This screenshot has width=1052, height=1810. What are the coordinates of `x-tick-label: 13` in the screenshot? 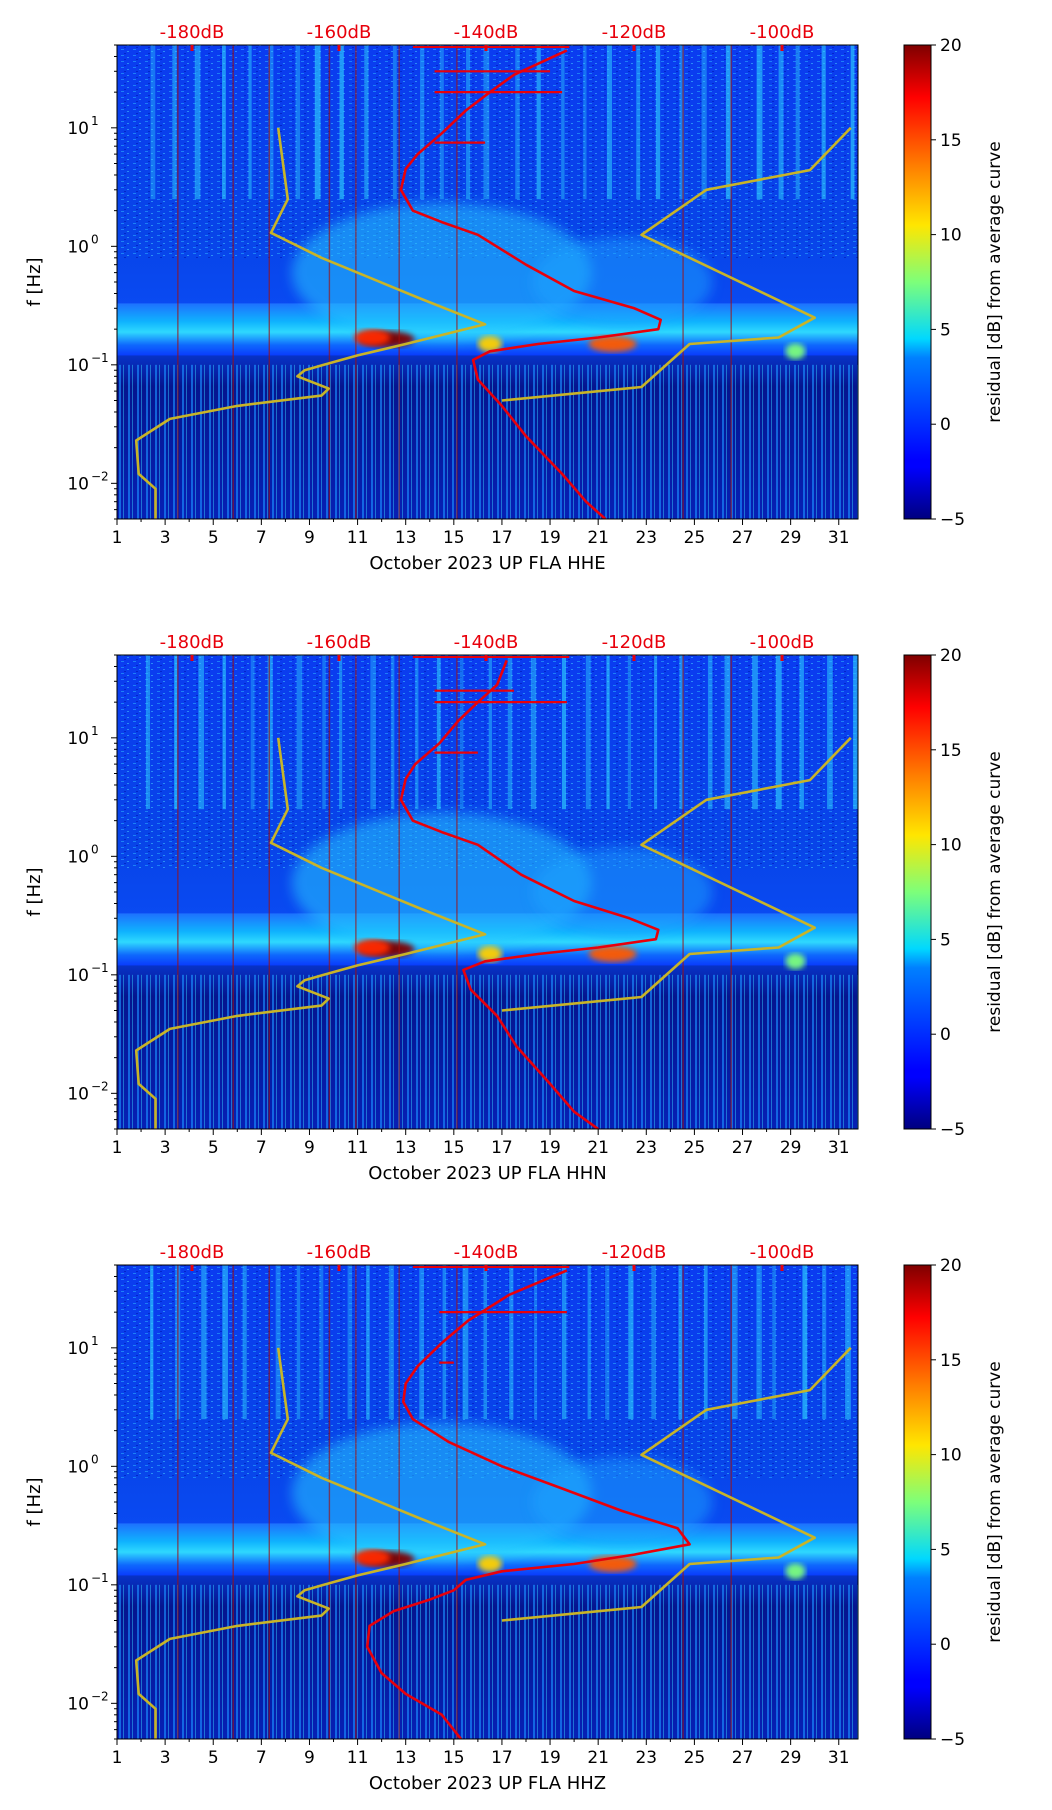 It's located at (406, 538).